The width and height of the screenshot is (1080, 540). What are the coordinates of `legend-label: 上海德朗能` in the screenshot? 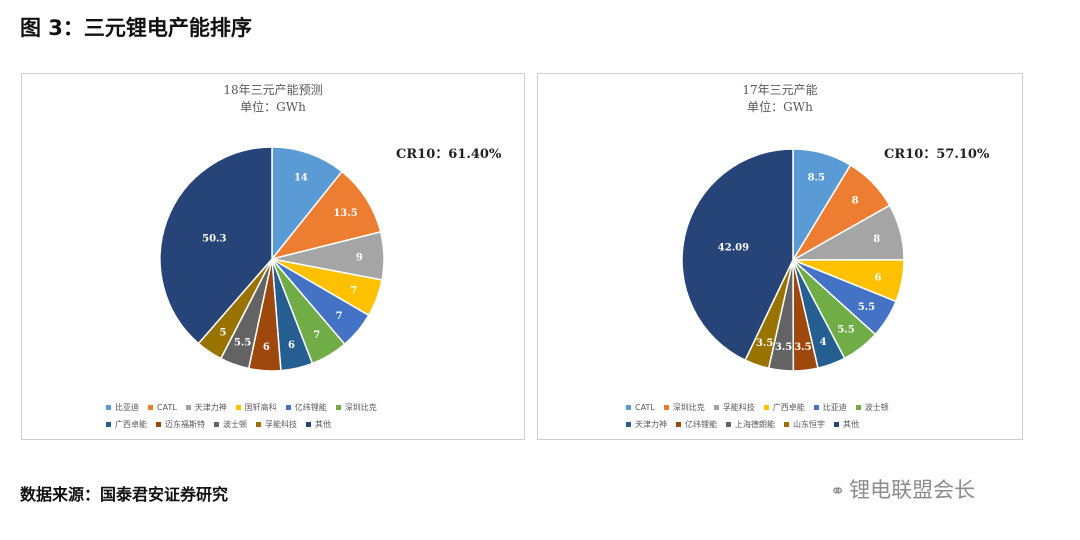 It's located at (755, 424).